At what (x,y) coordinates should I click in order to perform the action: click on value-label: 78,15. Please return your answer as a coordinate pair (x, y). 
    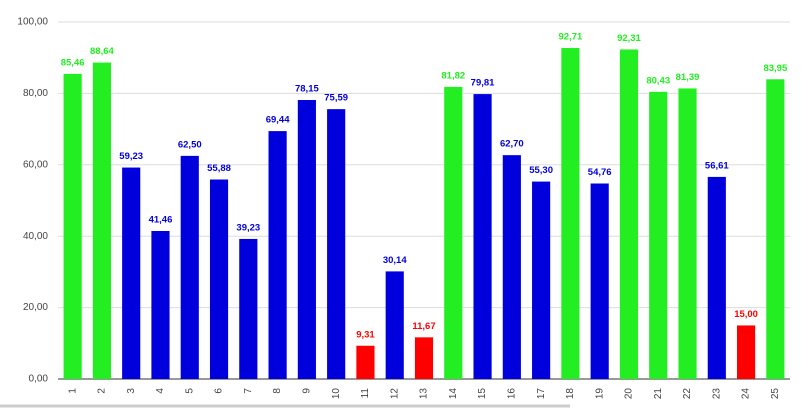
    Looking at the image, I should click on (307, 89).